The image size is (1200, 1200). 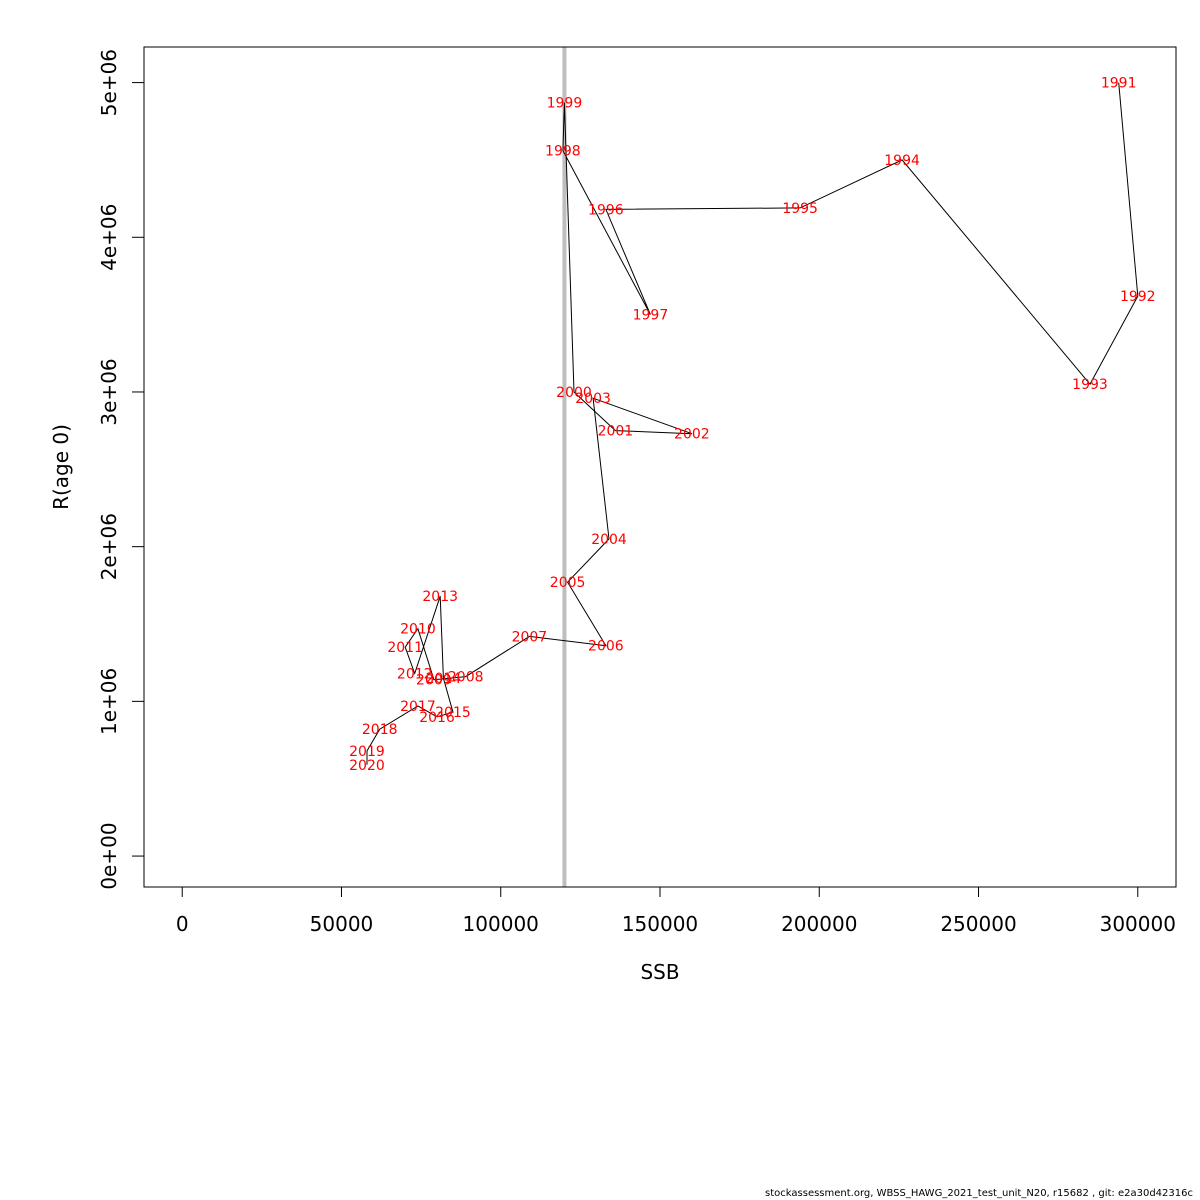 What do you see at coordinates (1138, 924) in the screenshot?
I see `x-tick-label: 300000` at bounding box center [1138, 924].